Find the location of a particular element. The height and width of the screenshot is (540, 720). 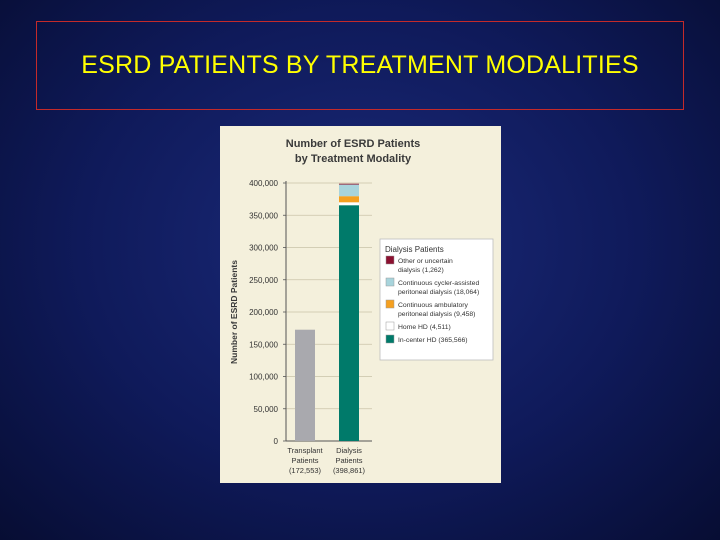

legend-label: dialysis (1,262) is located at coordinates (421, 270).